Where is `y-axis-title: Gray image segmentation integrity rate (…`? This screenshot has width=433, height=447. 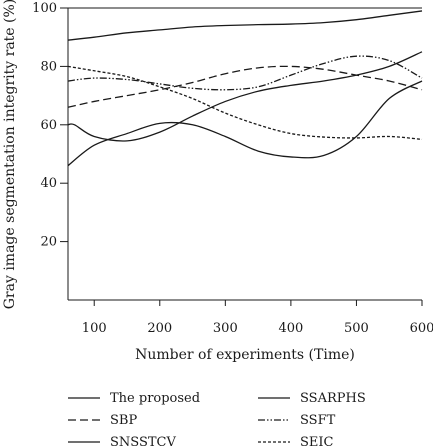 y-axis-title: Gray image segmentation integrity rate (… is located at coordinates (10, 154).